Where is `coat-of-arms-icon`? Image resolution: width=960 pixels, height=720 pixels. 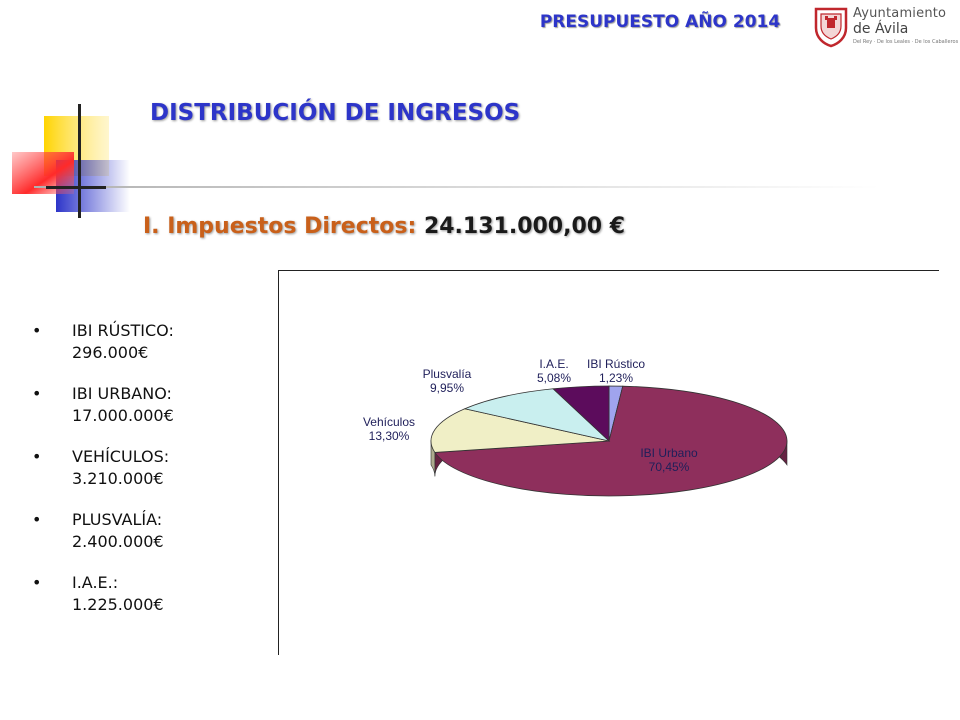
coat-of-arms-icon is located at coordinates (831, 27).